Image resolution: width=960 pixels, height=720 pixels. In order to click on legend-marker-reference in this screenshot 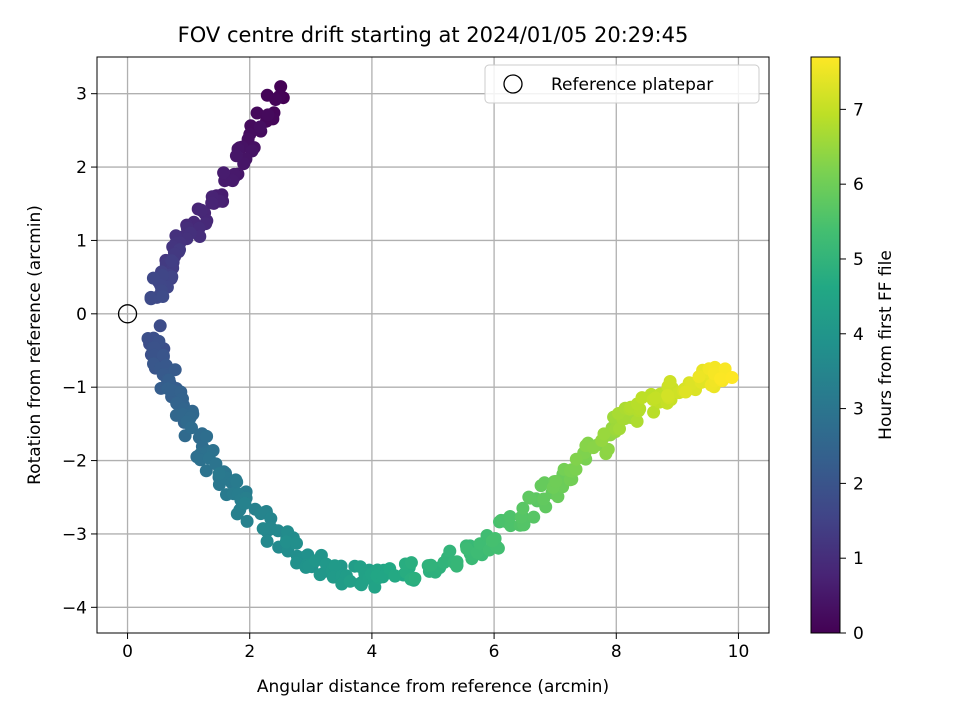, I will do `click(513, 84)`.